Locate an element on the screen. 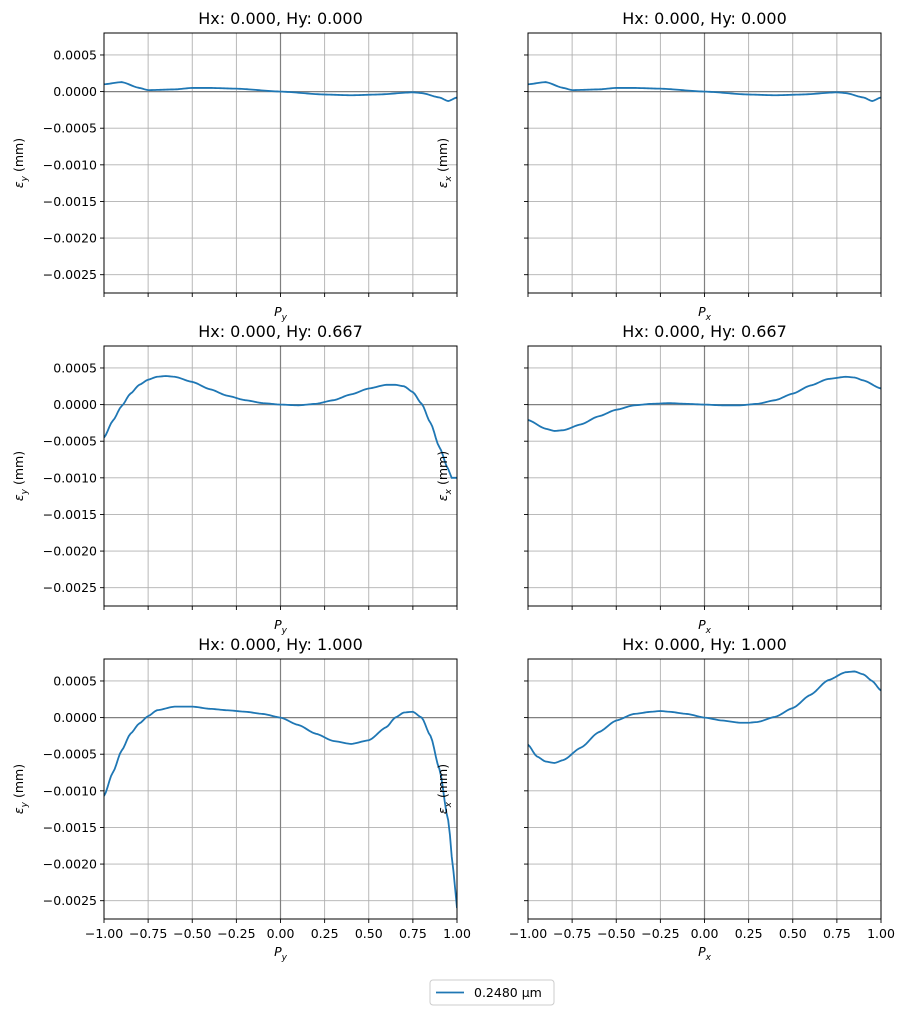  legend: 0.2480 µm is located at coordinates (492, 992).